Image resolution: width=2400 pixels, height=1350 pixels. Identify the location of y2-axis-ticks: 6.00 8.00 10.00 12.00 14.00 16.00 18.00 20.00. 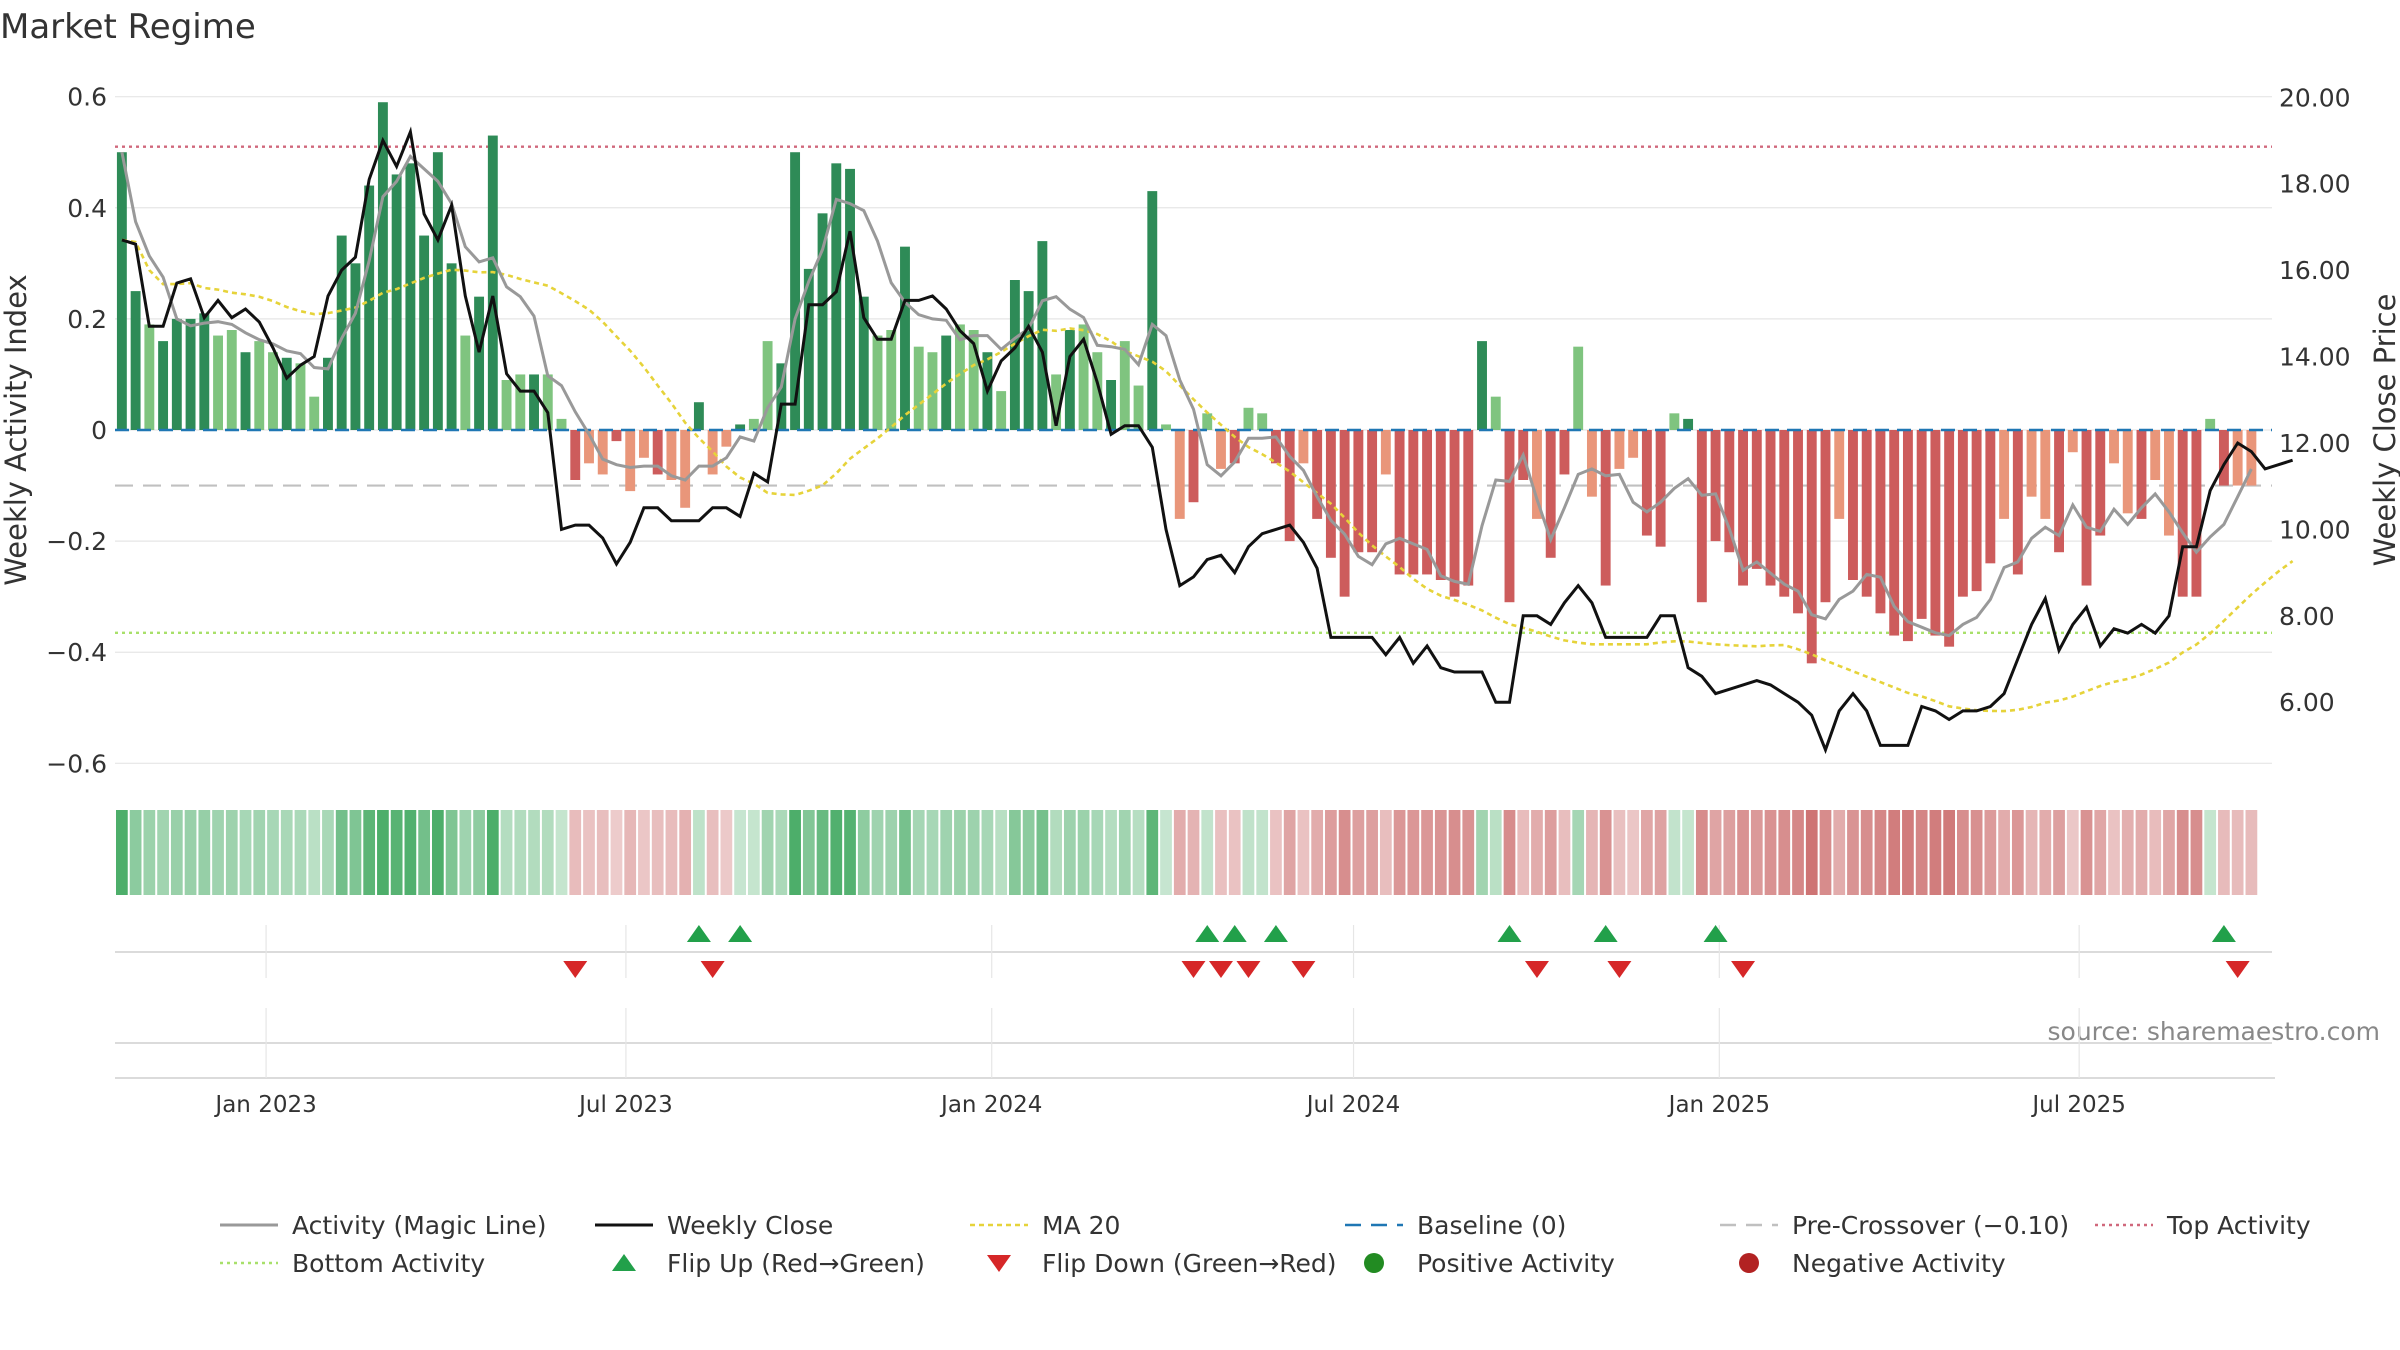
(2315, 400).